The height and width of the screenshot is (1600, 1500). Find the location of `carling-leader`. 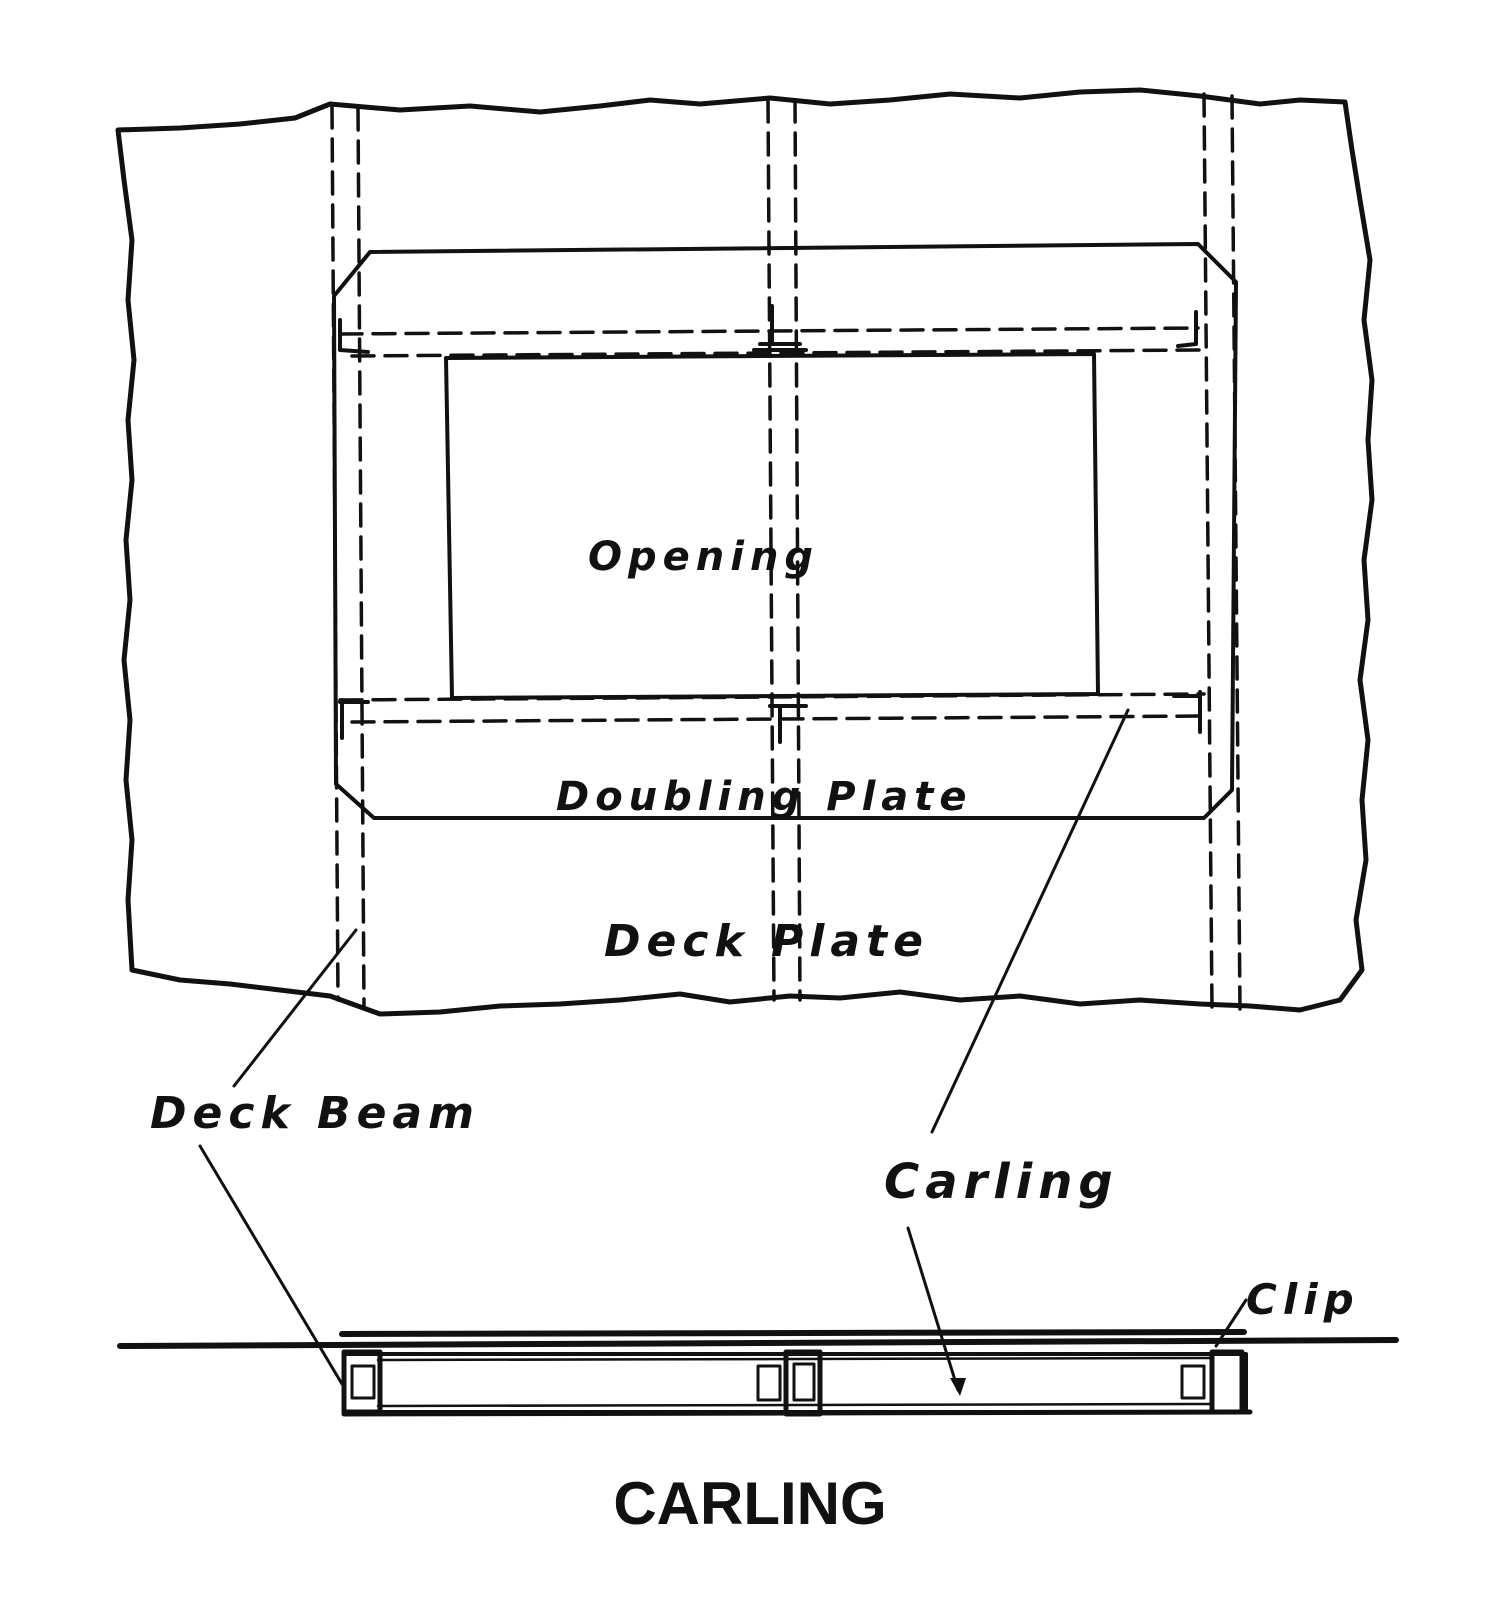

carling-leader is located at coordinates (1030, 921).